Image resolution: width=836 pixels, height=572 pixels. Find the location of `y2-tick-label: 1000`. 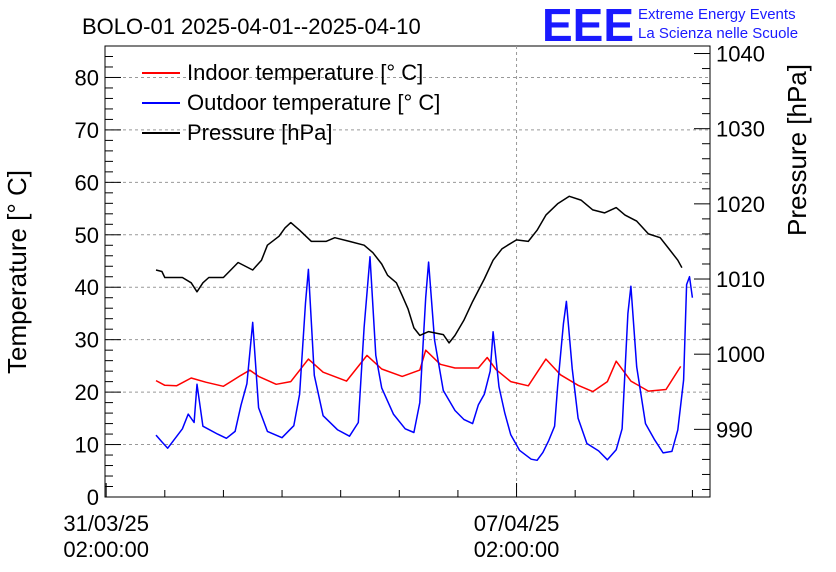

y2-tick-label: 1000 is located at coordinates (740, 354).